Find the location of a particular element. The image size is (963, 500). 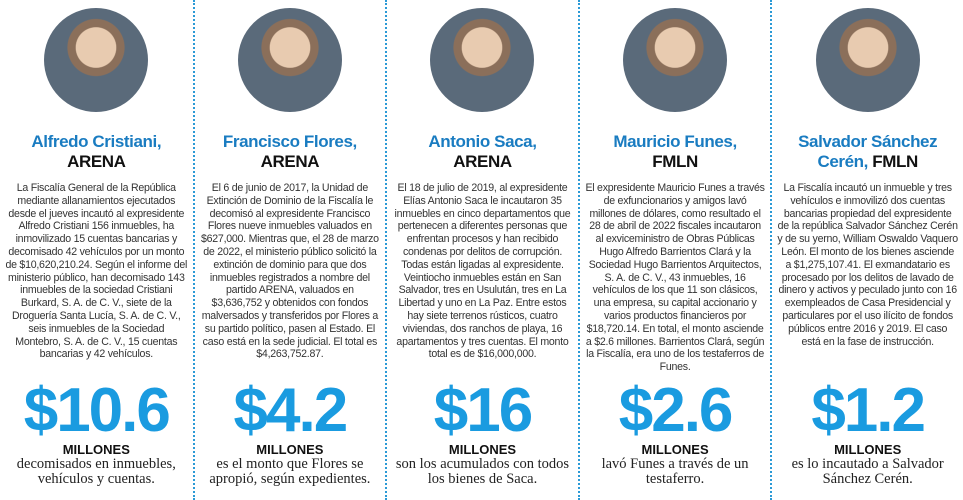

person-name: Mauricio Funes, is located at coordinates (675, 141).